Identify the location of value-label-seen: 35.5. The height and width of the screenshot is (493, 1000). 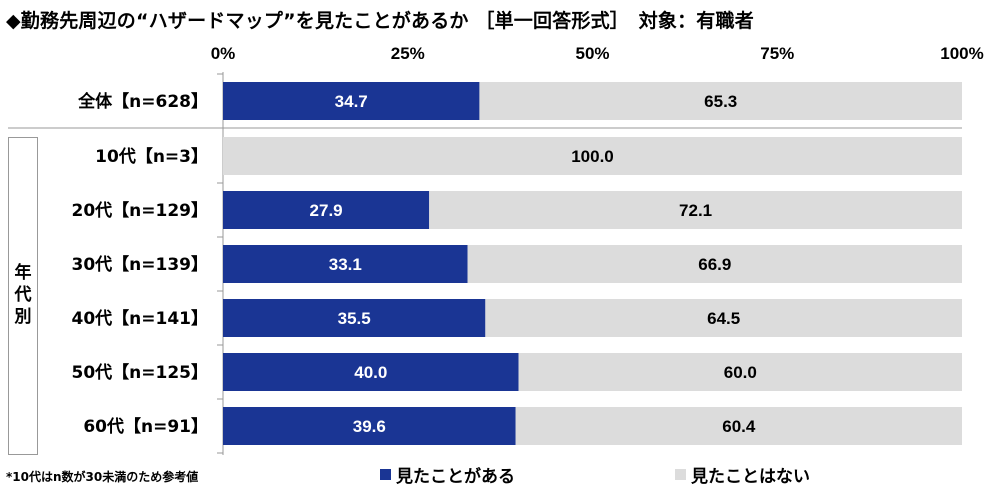
(354, 318).